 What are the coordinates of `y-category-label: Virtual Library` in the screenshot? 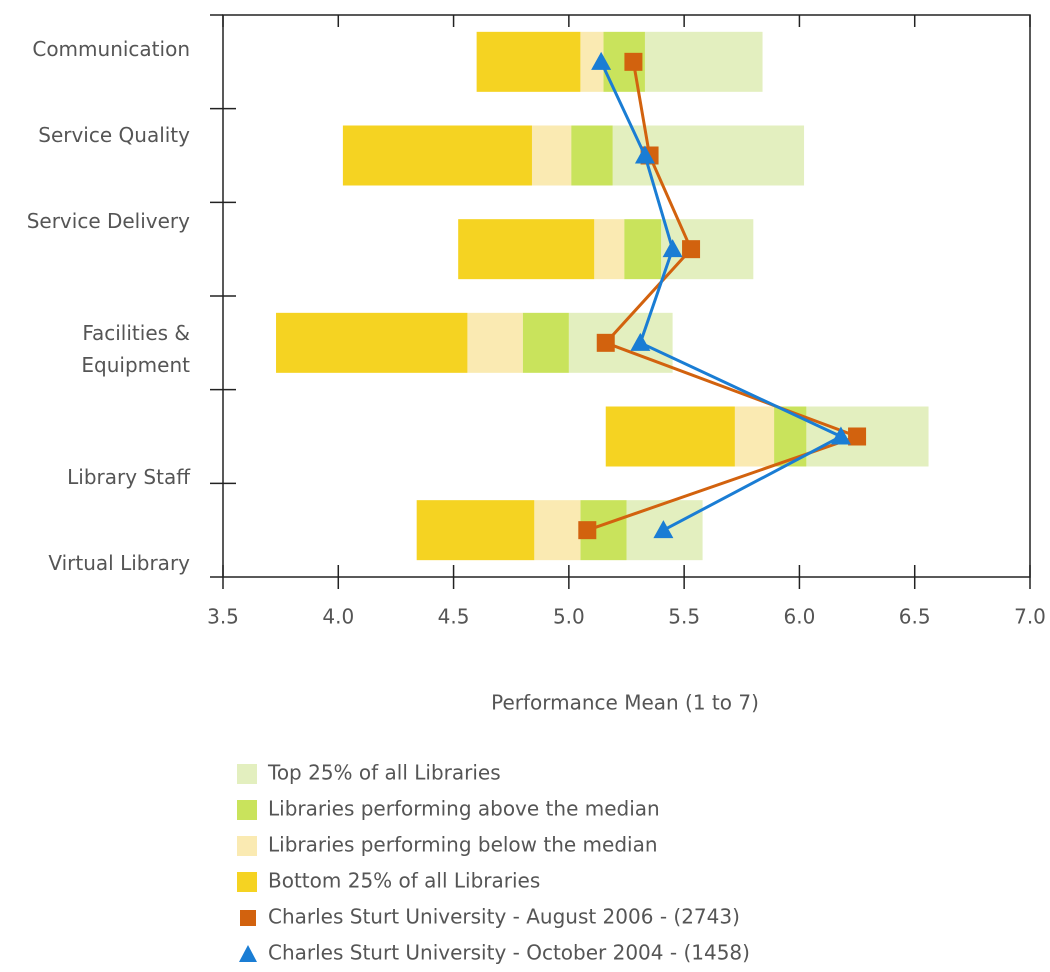 It's located at (119, 563).